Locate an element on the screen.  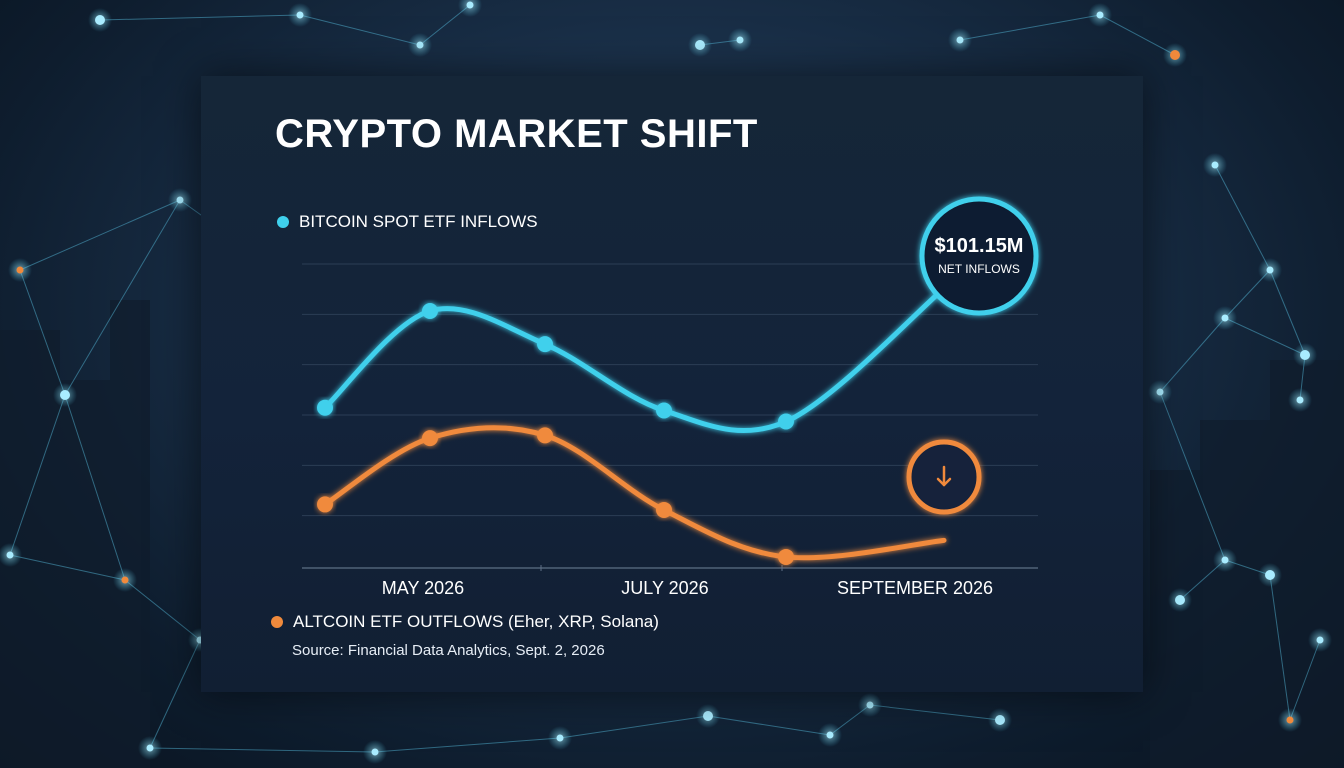
x-tick-label: SEPTEMBER 2026 is located at coordinates (915, 588).